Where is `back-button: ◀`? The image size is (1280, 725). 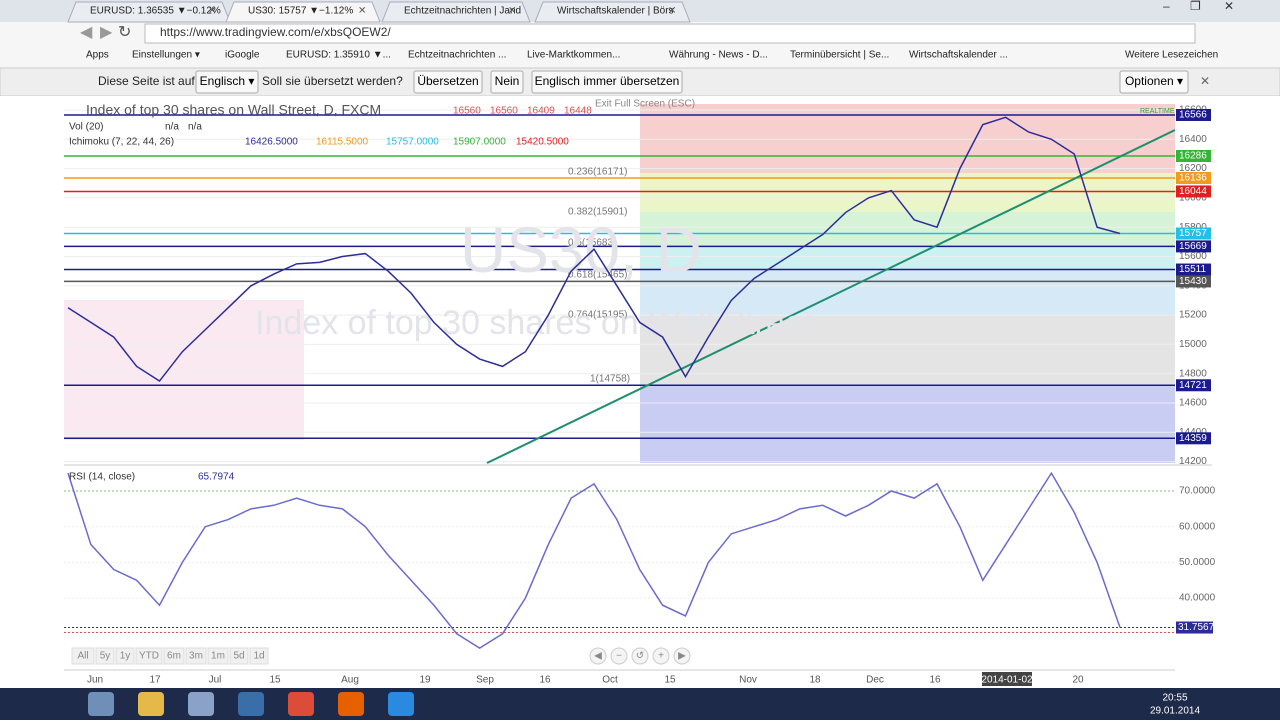 back-button: ◀ is located at coordinates (86, 32).